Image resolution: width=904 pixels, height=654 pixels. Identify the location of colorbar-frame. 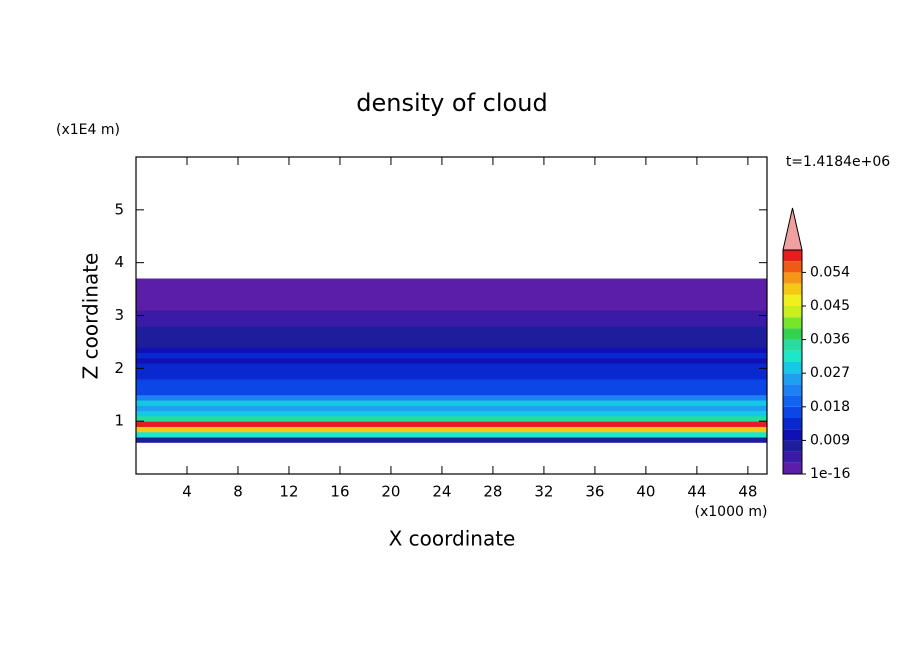
(792, 362).